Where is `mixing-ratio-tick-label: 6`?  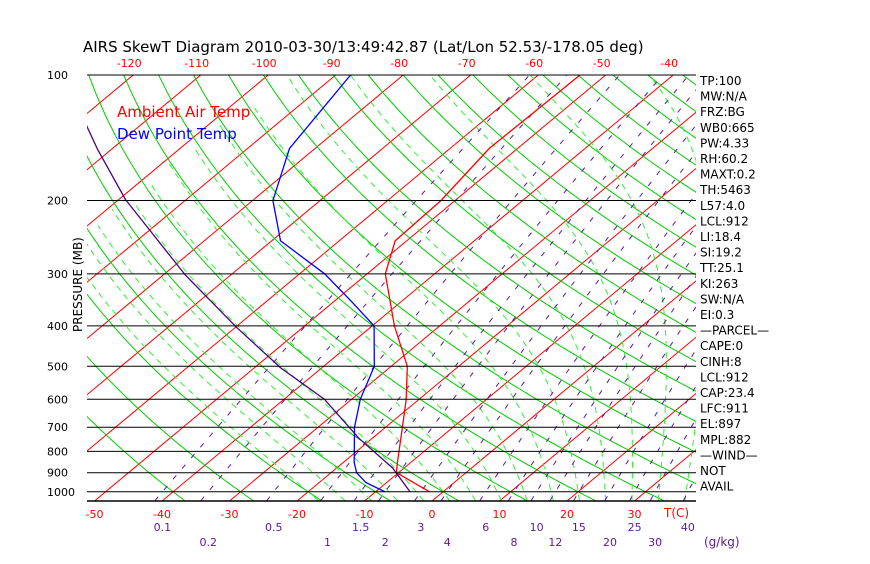
mixing-ratio-tick-label: 6 is located at coordinates (485, 527).